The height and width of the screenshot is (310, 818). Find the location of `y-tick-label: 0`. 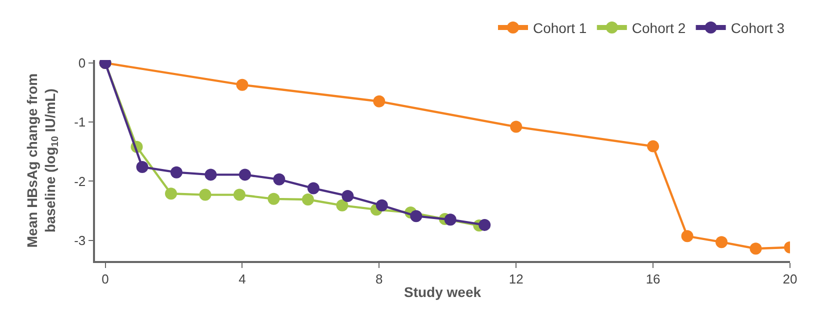

y-tick-label: 0 is located at coordinates (82, 63).